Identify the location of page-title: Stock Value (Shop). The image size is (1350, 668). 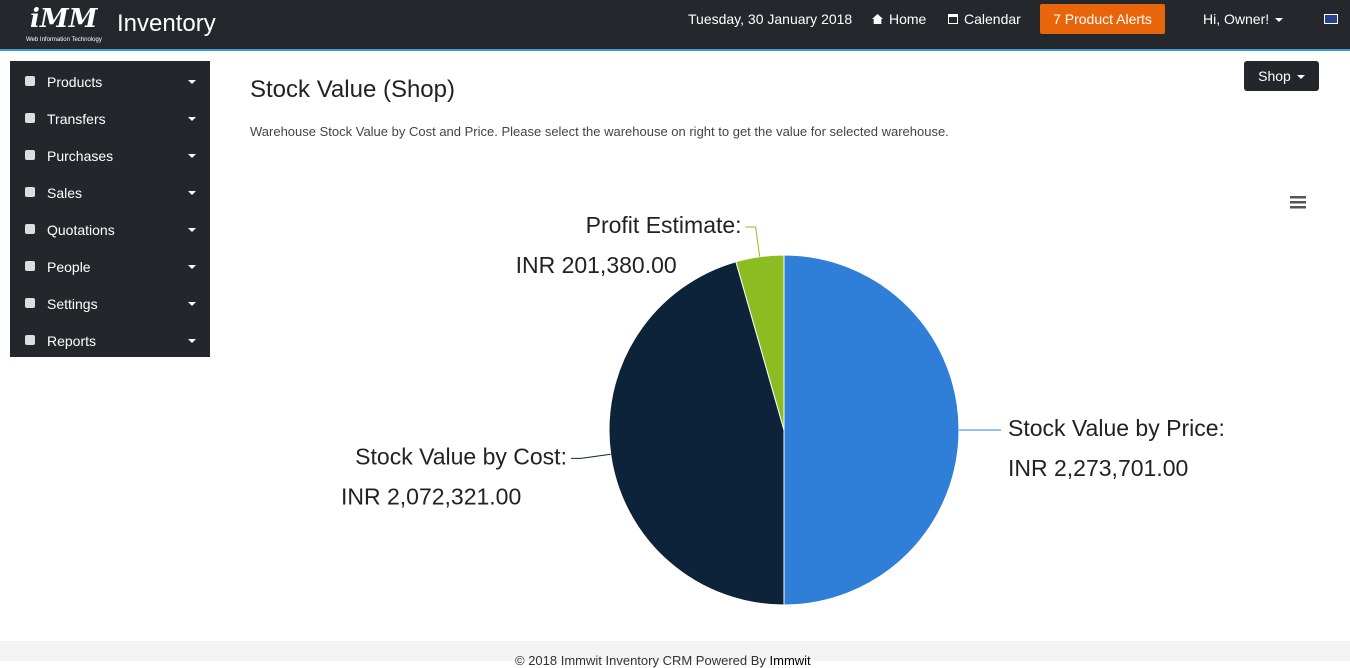
(352, 89).